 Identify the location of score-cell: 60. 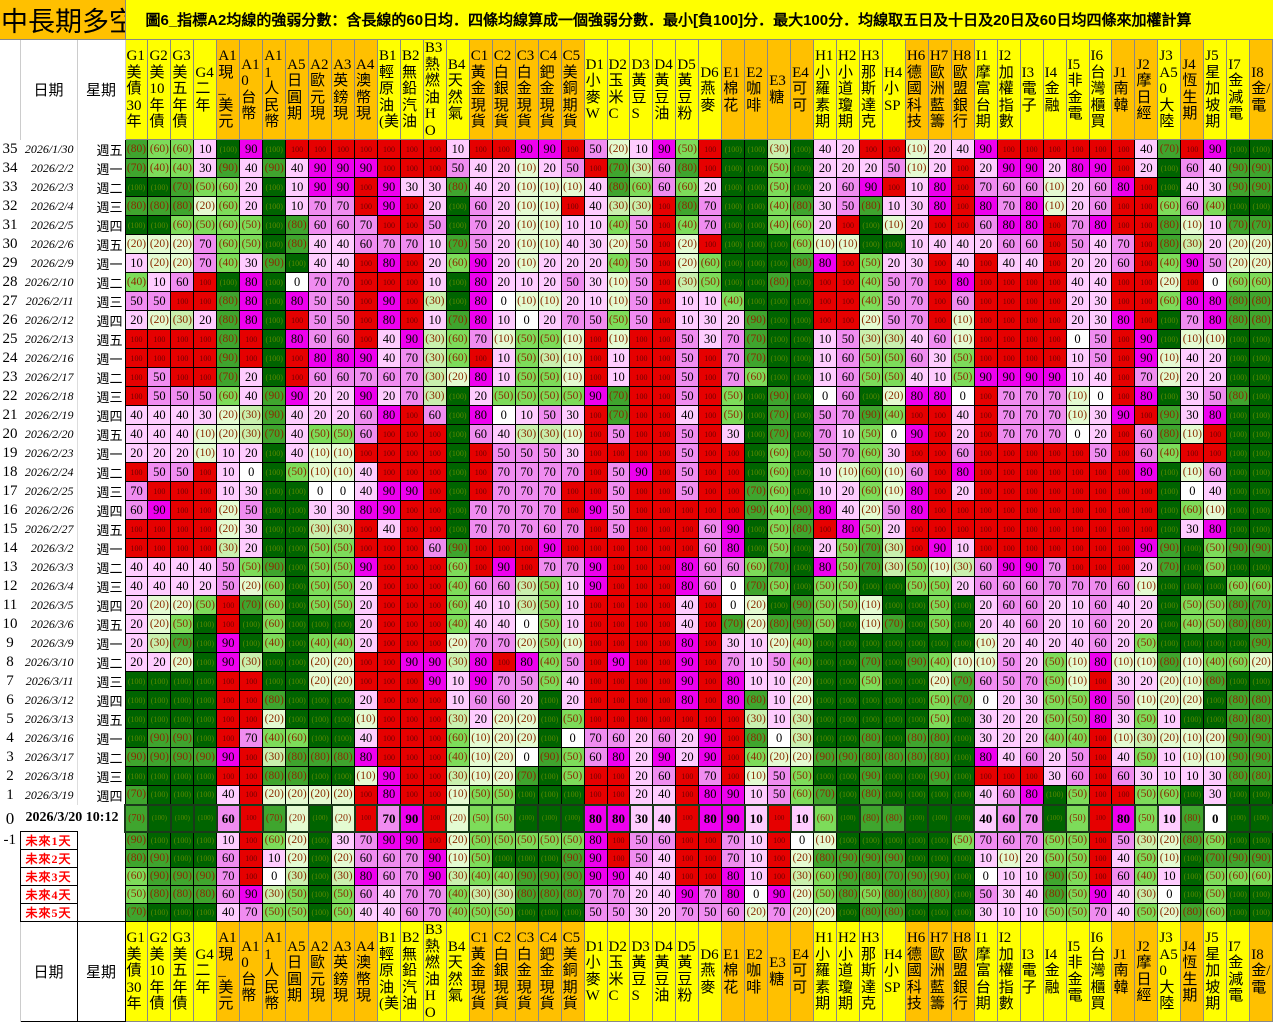
(1031, 757).